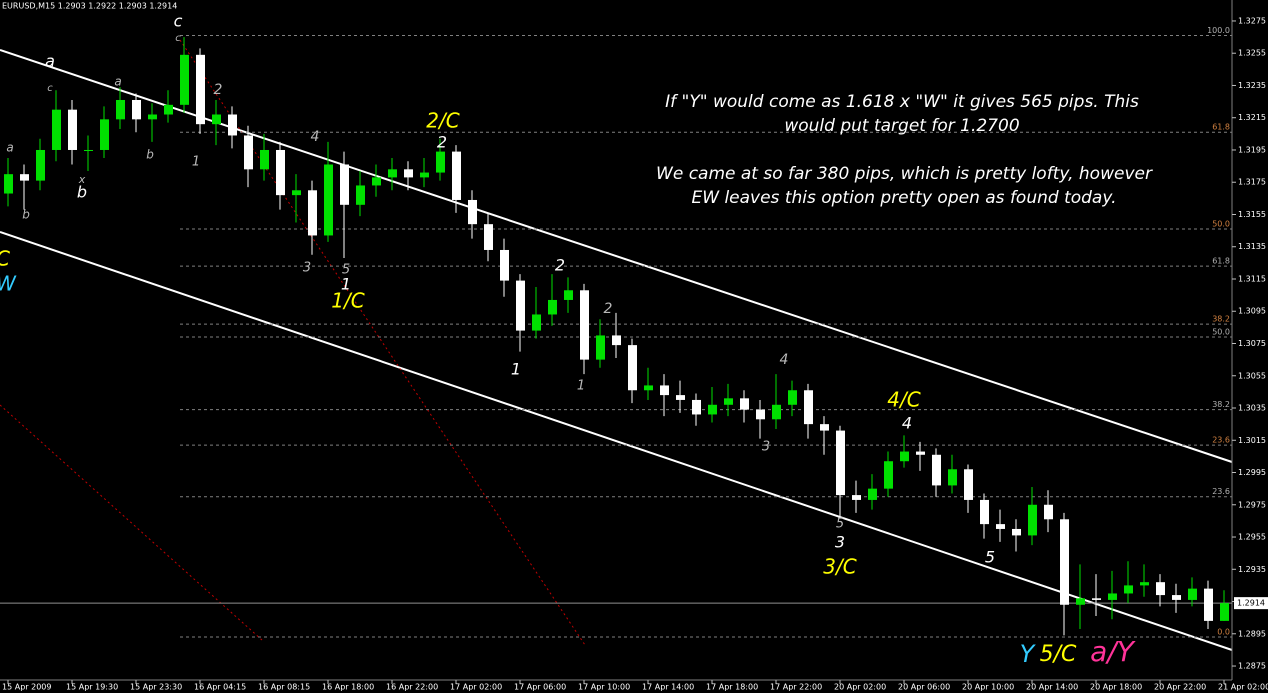  Describe the element at coordinates (1243, 687) in the screenshot. I see `x-tick-label: 21 Apr 02:00` at that location.